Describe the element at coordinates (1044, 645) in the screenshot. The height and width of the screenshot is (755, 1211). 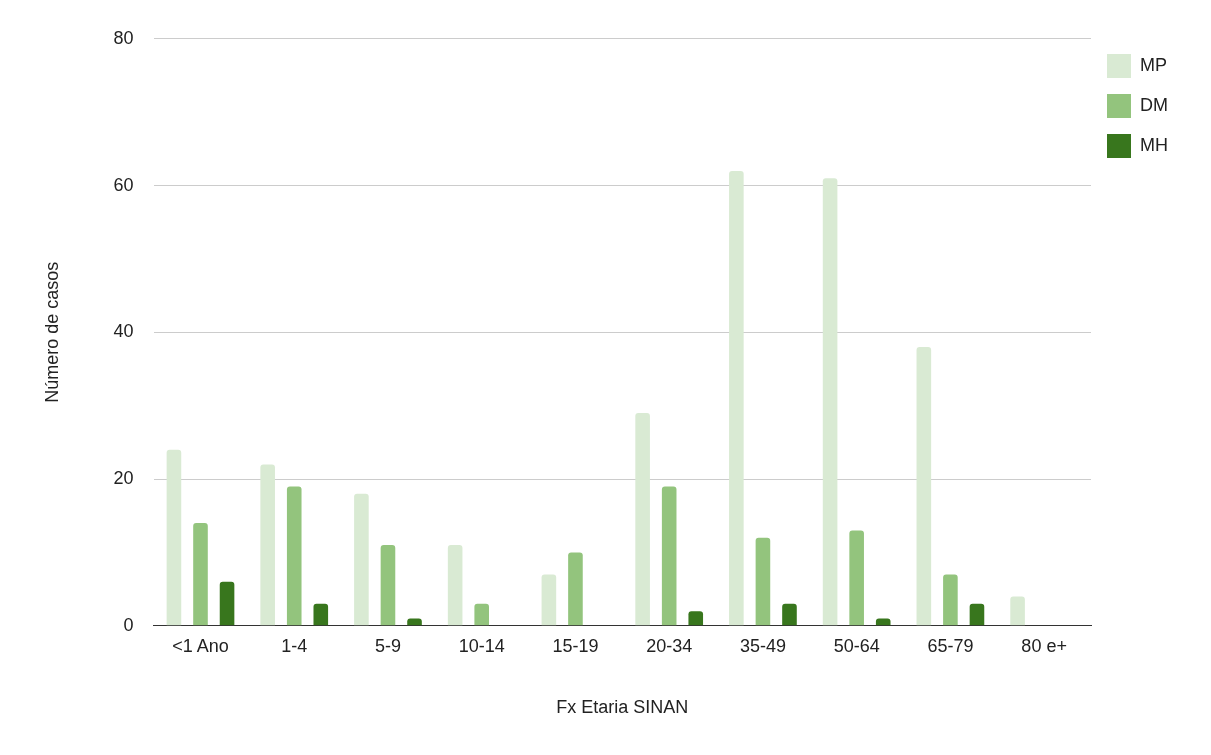
I see `x-tick-label: 80 e+` at that location.